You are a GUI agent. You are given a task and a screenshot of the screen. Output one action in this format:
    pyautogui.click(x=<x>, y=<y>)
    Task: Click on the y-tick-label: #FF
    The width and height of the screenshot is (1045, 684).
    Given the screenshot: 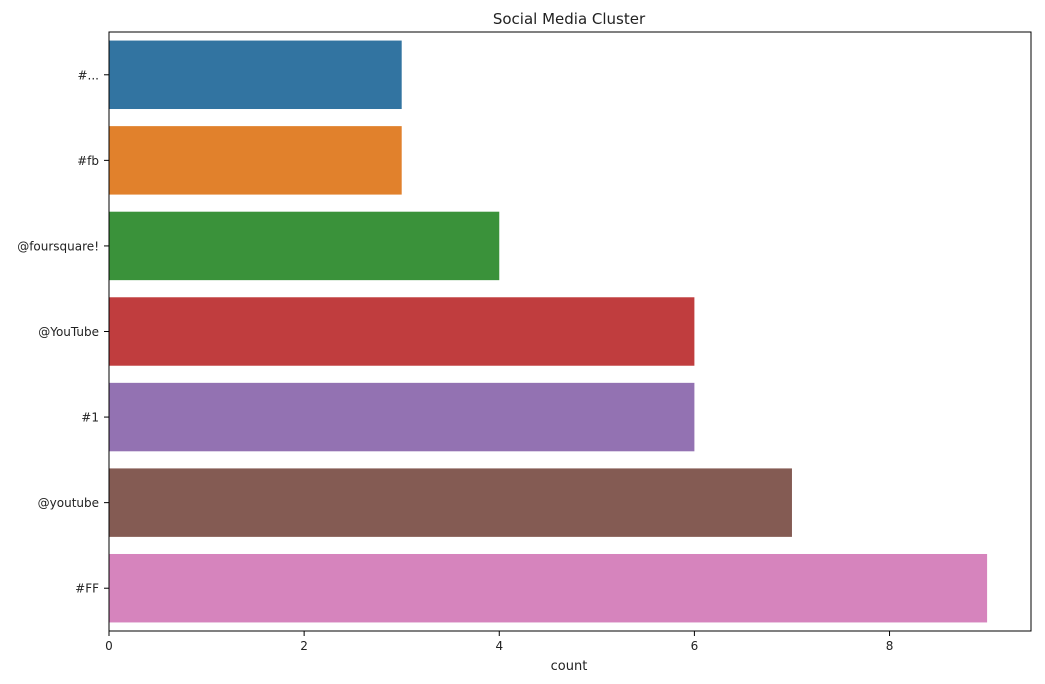 What is the action you would take?
    pyautogui.click(x=87, y=589)
    